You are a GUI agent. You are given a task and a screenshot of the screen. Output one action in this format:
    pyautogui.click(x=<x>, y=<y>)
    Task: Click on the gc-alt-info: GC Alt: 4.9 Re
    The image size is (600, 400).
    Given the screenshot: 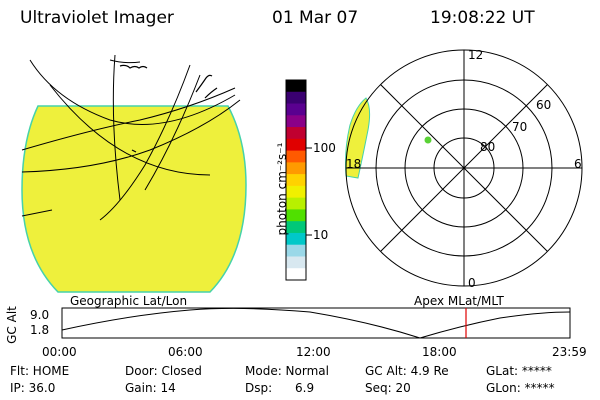 What is the action you would take?
    pyautogui.click(x=407, y=371)
    